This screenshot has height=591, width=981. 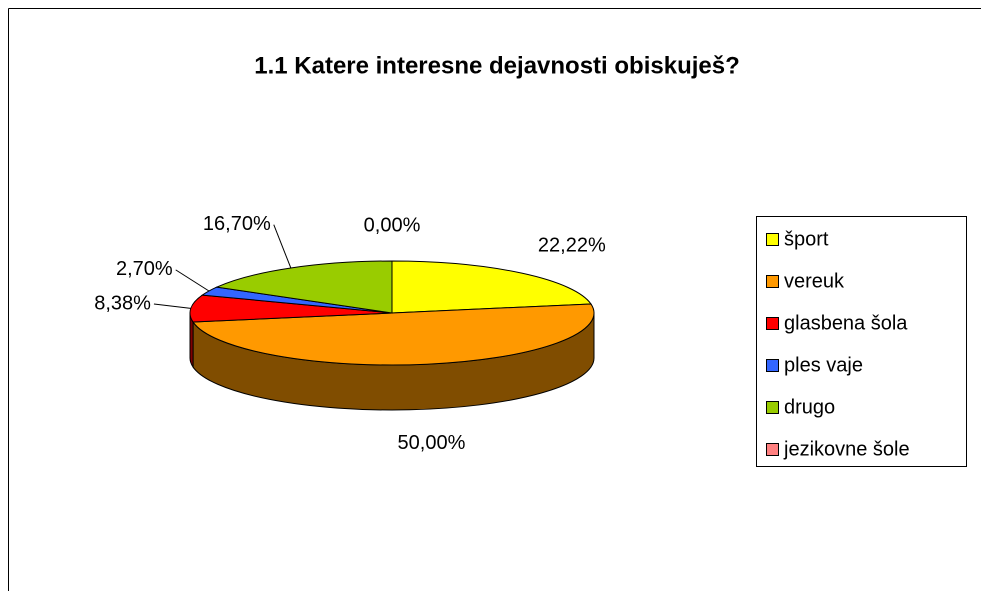 I want to click on legend-label: šport, so click(x=806, y=239).